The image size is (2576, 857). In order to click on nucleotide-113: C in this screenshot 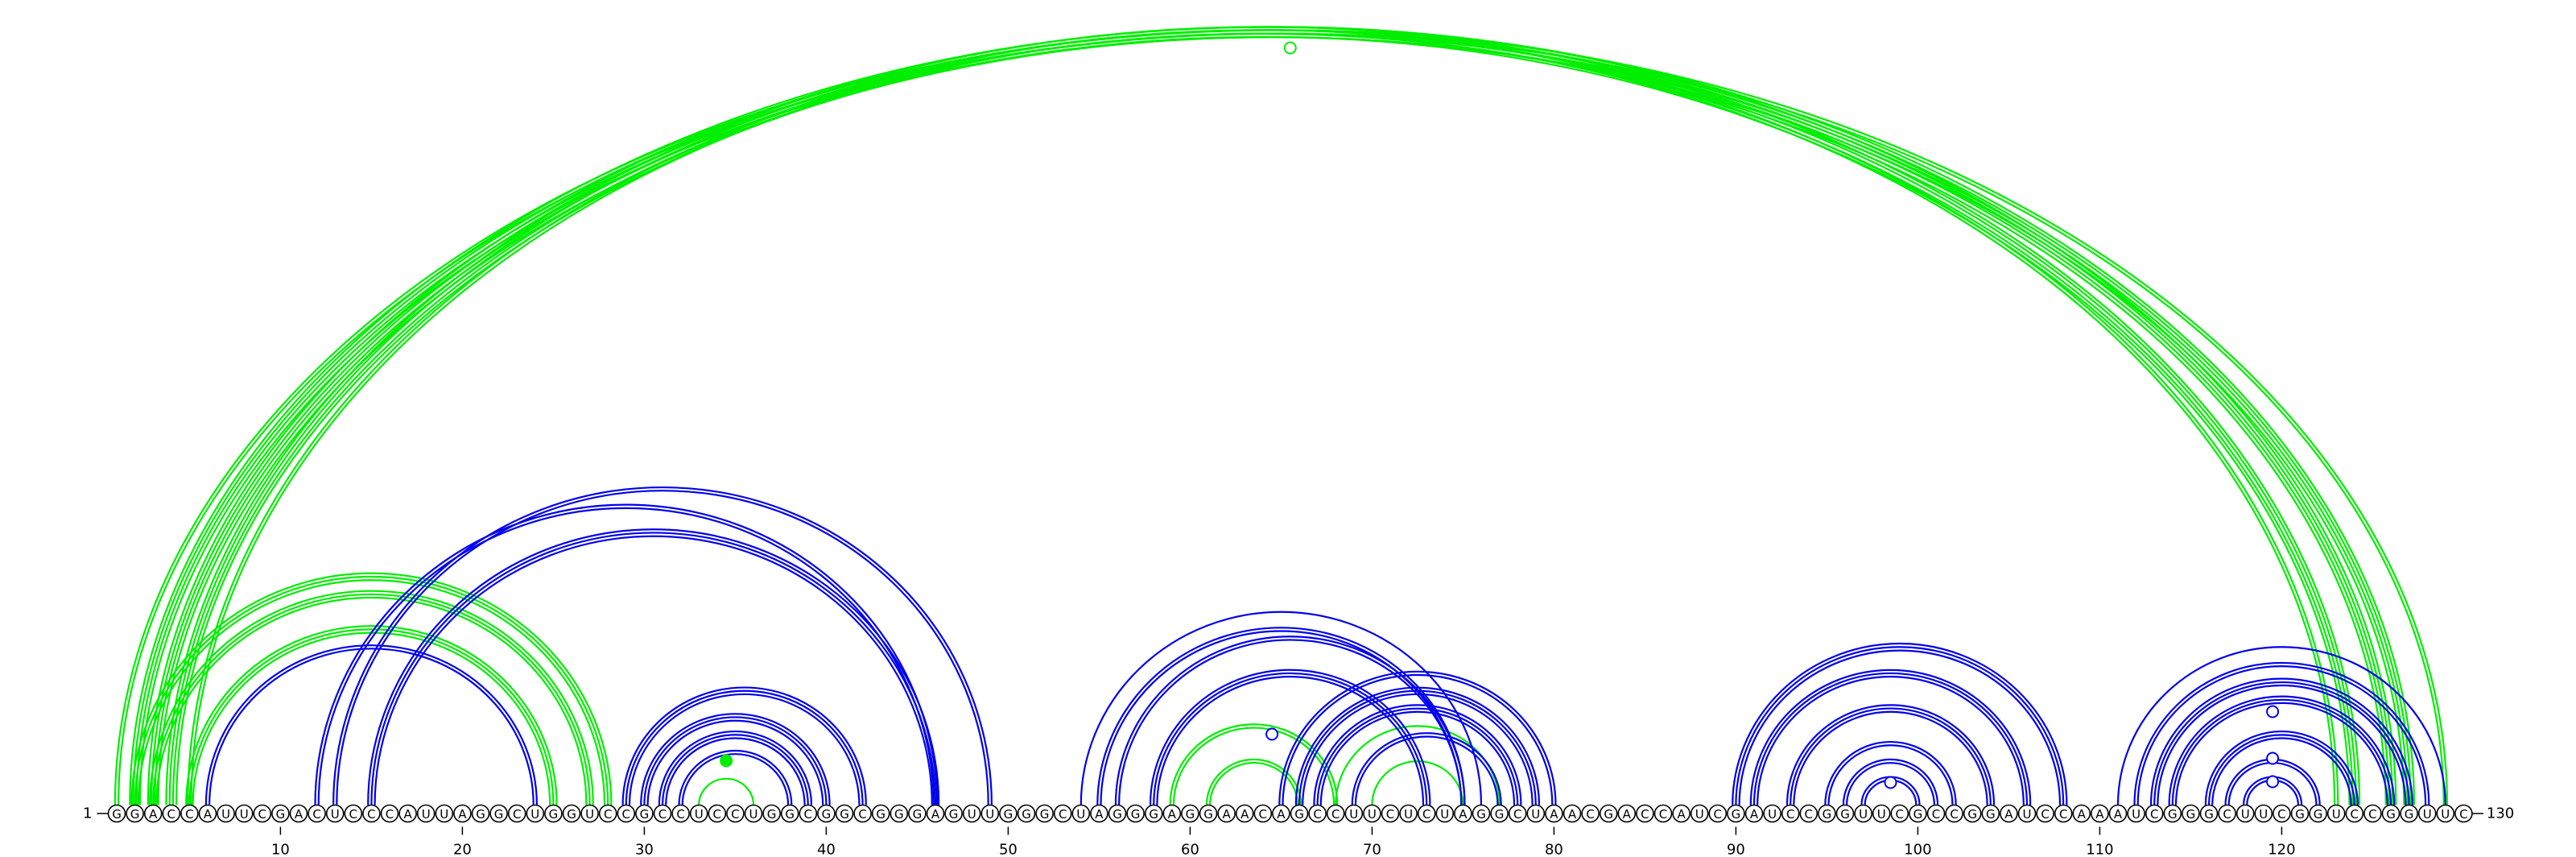, I will do `click(2154, 813)`.